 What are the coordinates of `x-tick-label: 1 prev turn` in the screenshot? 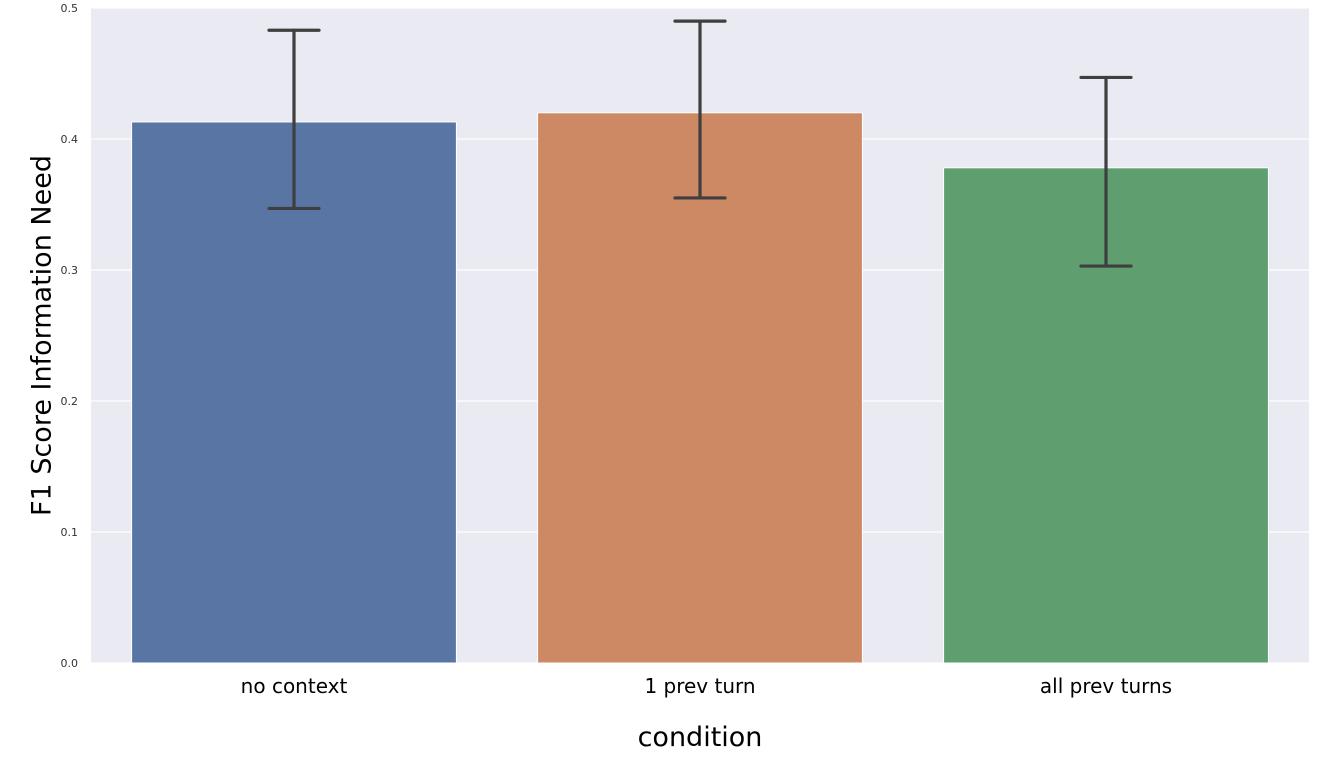 It's located at (699, 686).